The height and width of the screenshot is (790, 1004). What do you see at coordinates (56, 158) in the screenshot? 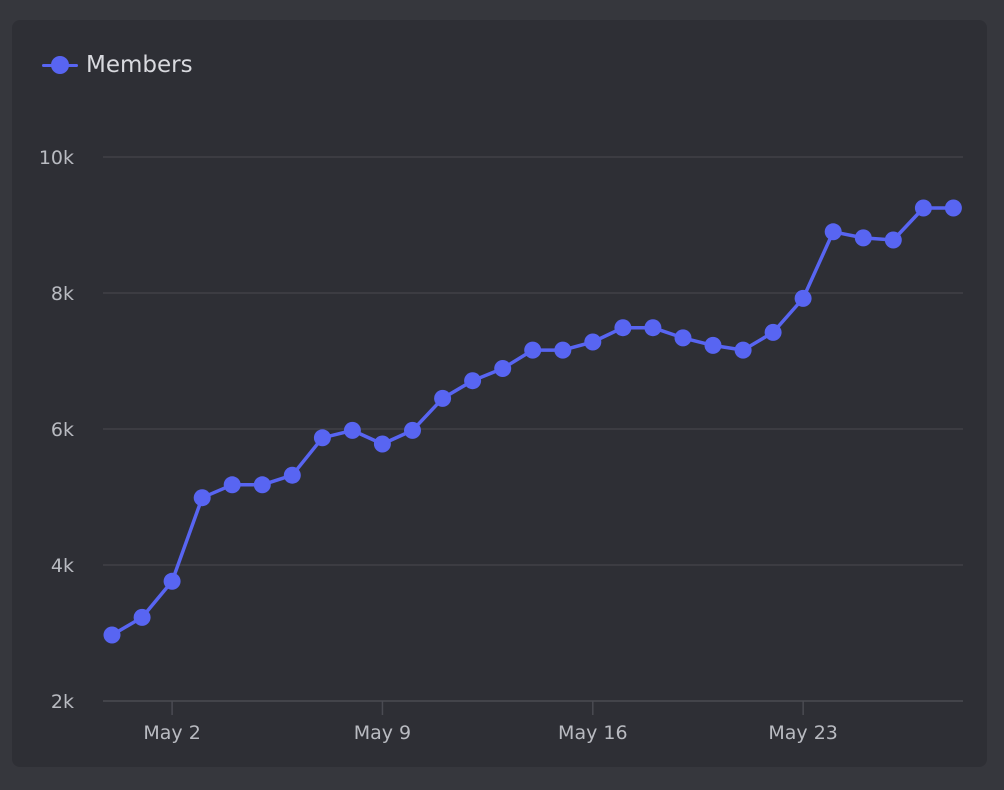
I see `y-tick-label: 10k` at bounding box center [56, 158].